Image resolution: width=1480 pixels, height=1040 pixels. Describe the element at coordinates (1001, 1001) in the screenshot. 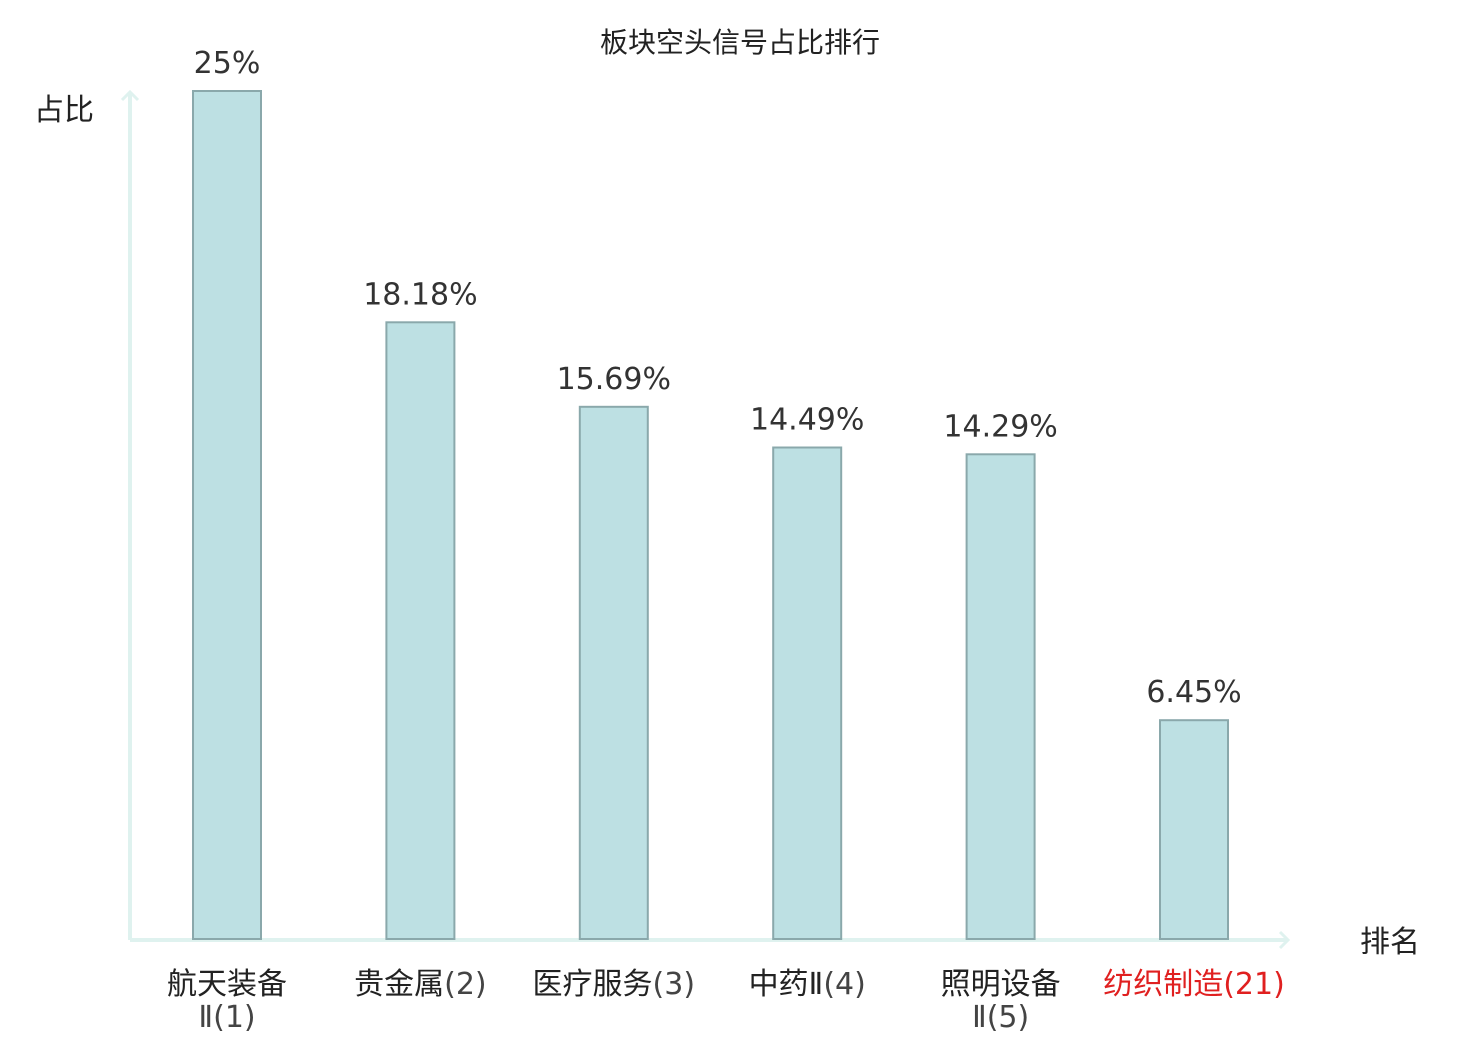

I see `category-label-5: 照明设备 Ⅱ(5)` at that location.